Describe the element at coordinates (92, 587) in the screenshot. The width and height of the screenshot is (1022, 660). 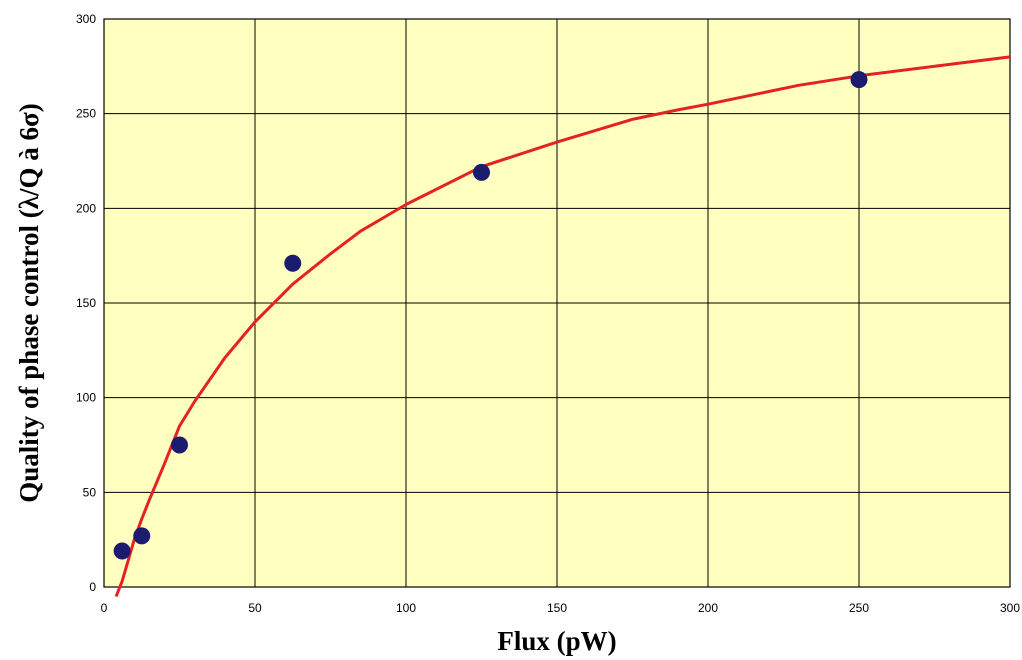
I see `y-tick-label: 0` at that location.